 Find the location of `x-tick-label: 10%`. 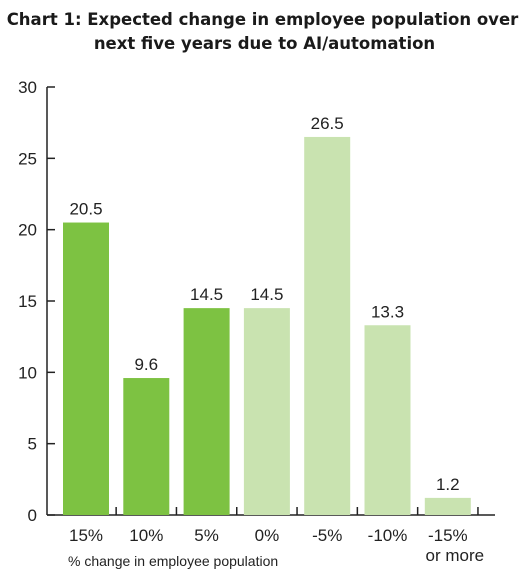

x-tick-label: 10% is located at coordinates (146, 535).